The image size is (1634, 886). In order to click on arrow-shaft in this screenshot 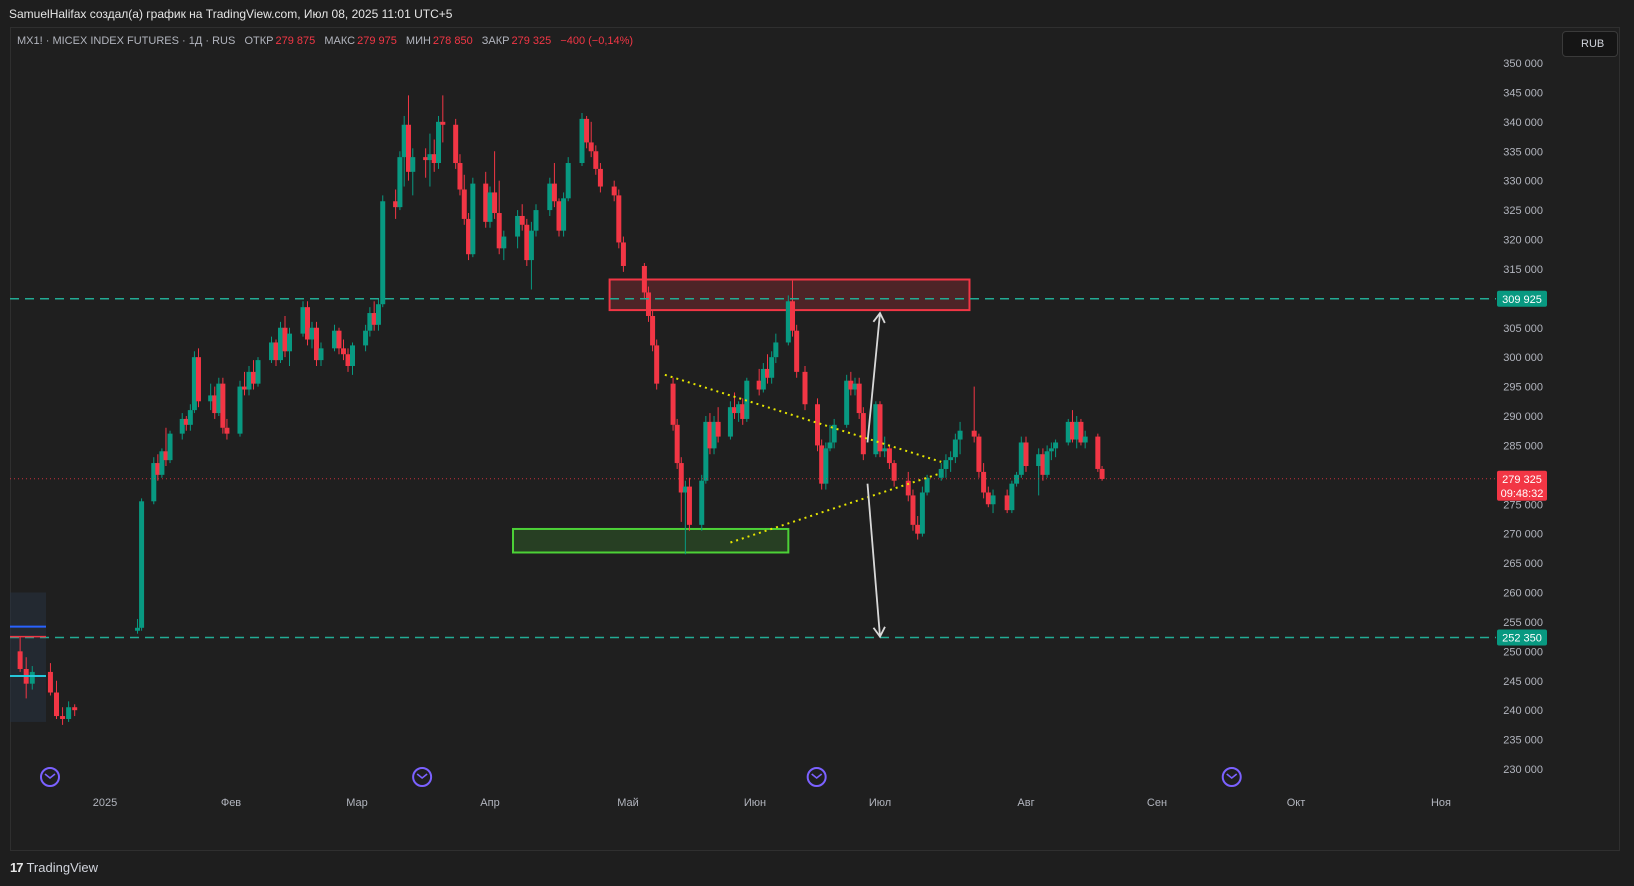, I will do `click(873, 377)`.